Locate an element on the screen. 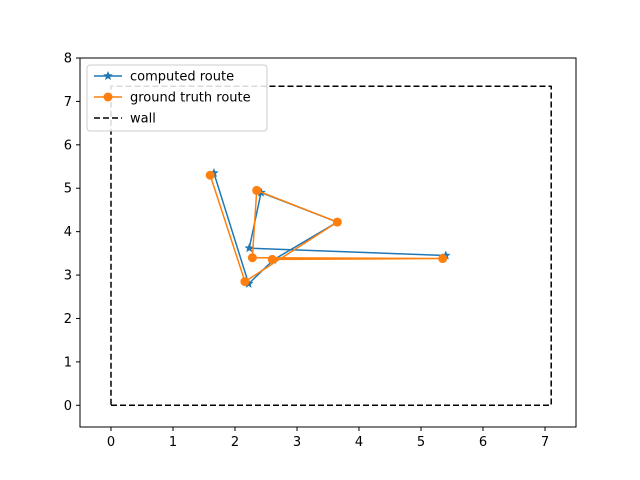  x-tick-label: 1 is located at coordinates (173, 442).